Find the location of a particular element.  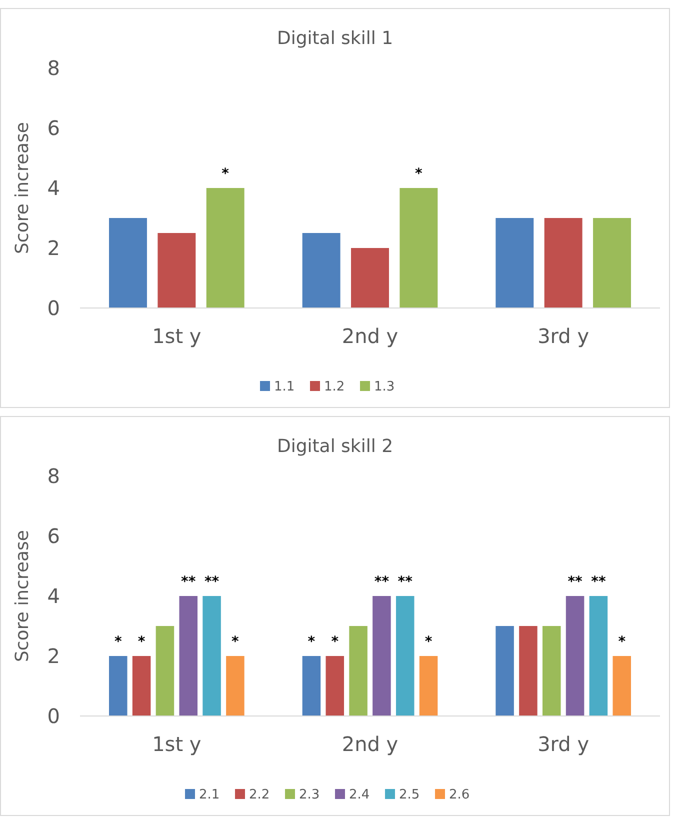

legend-label: 2.1 is located at coordinates (209, 795).